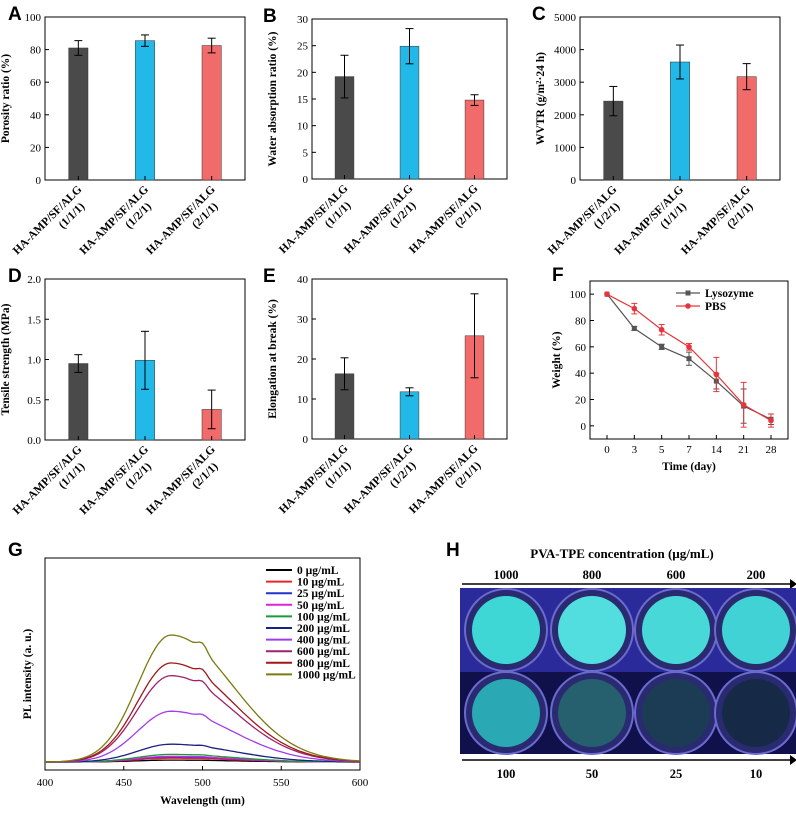 The width and height of the screenshot is (796, 813). I want to click on legend-label: 25 µg/mL, so click(321, 594).